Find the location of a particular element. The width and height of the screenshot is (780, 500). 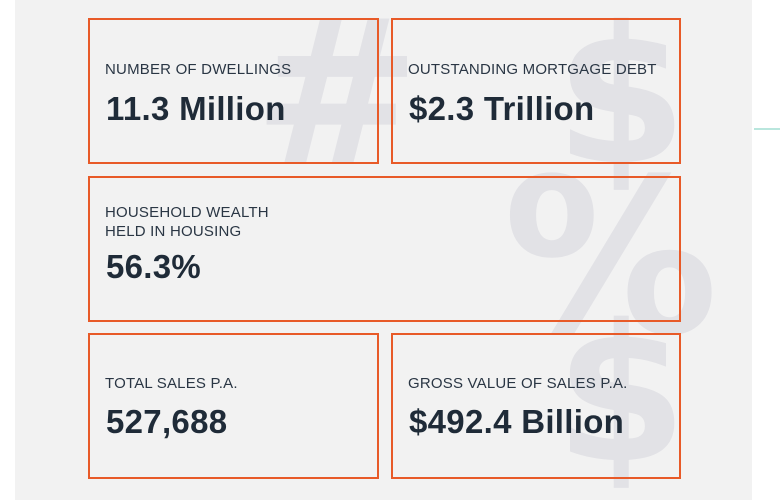

stat-label: OUTSTANDING MORTGAGE DEBT is located at coordinates (532, 69).